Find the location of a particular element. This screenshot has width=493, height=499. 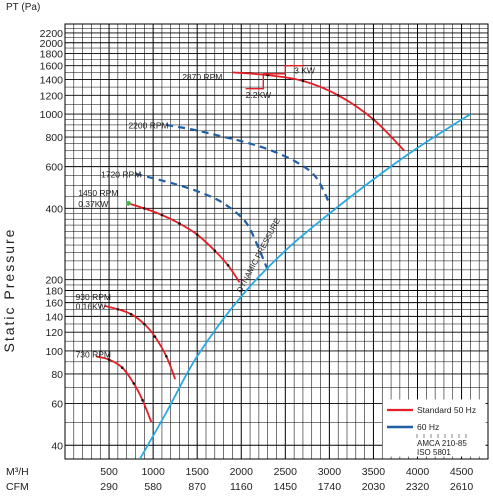

legend-label-60hz: 60 Hz is located at coordinates (428, 427).